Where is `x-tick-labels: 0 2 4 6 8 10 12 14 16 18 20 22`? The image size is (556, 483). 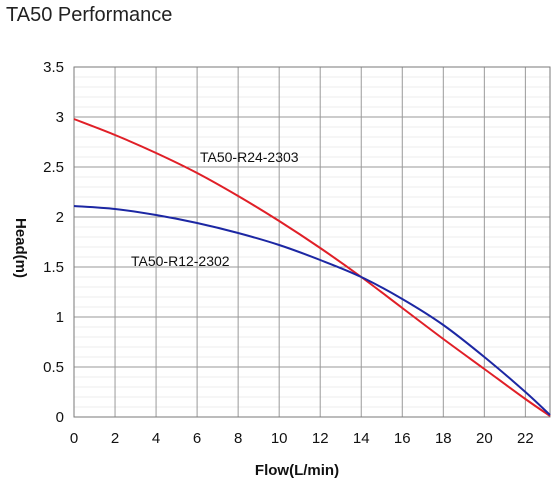 x-tick-labels: 0 2 4 6 8 10 12 14 16 18 20 22 is located at coordinates (302, 438).